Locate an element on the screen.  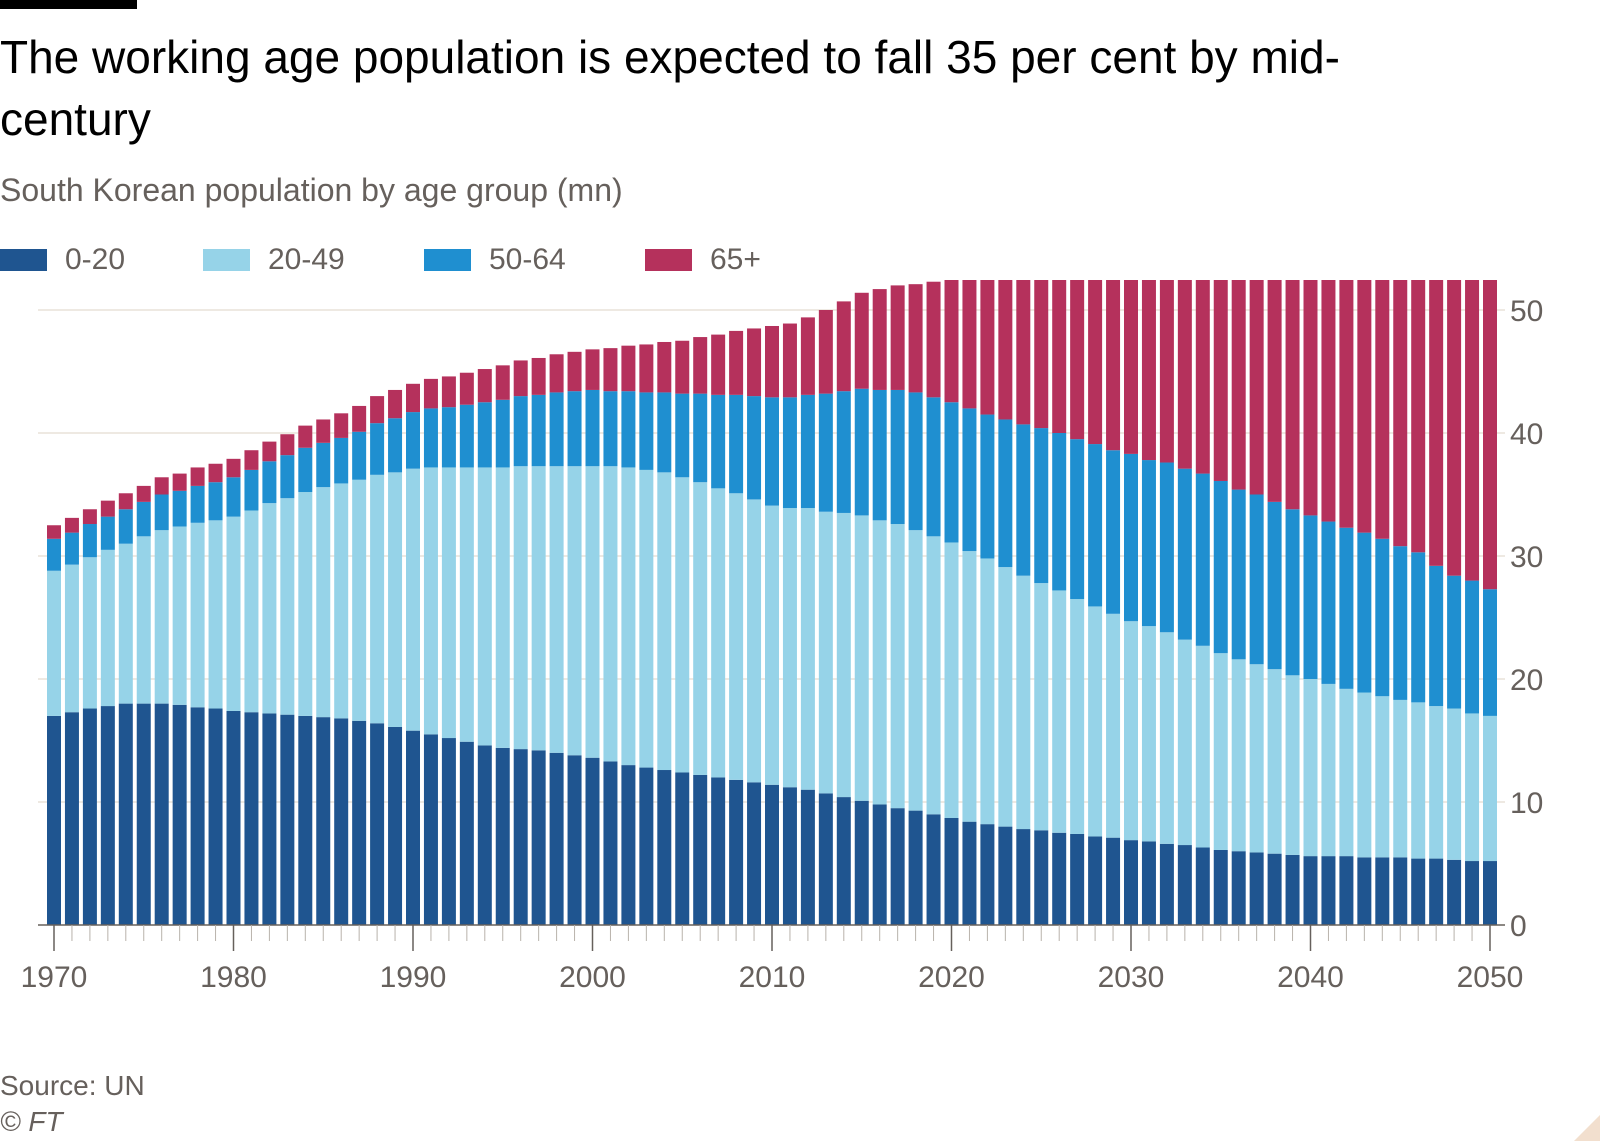
bar-segment-65-plus-2013 is located at coordinates (825, 352).